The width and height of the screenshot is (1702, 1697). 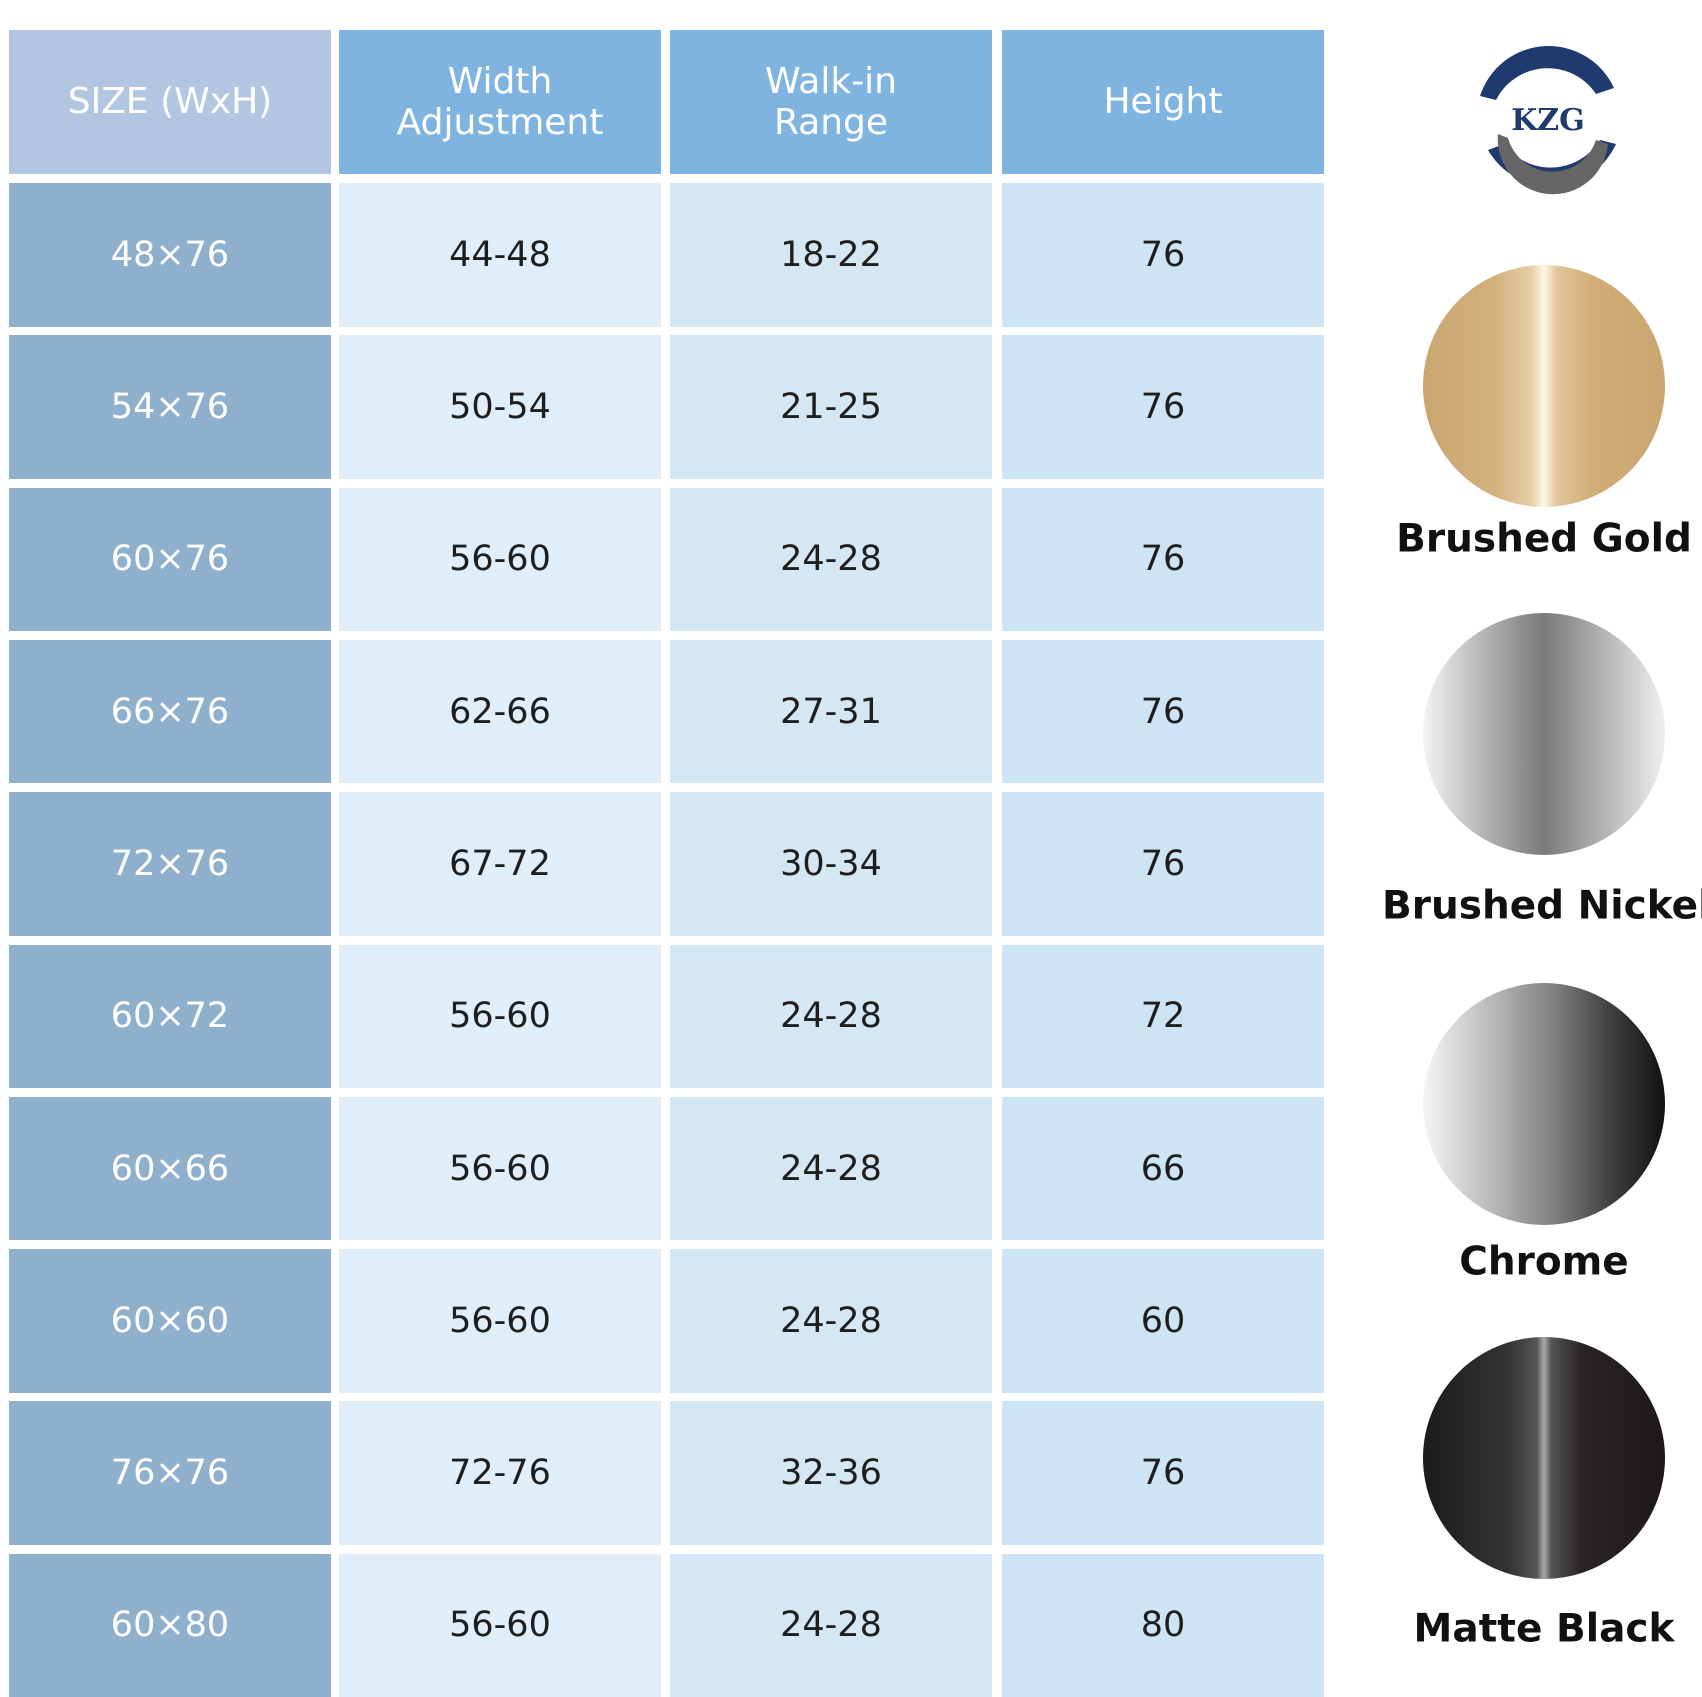 I want to click on table-cell: 50-54, so click(x=500, y=407).